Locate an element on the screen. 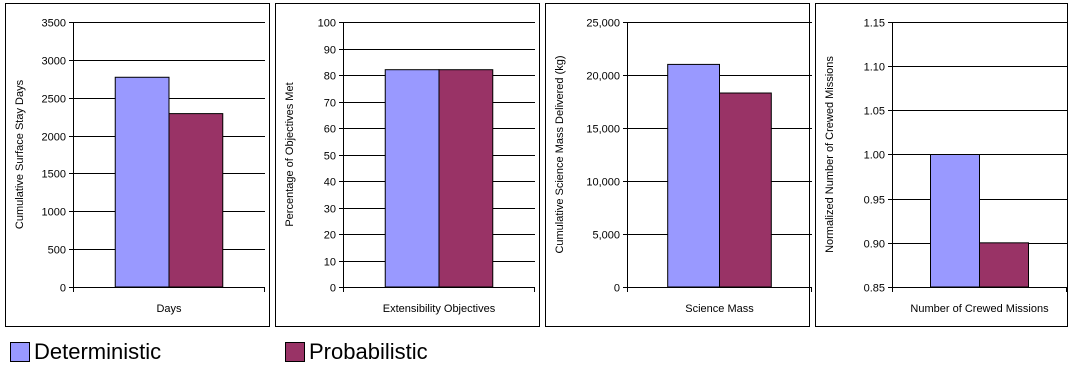 This screenshot has height=365, width=1068. y-tick-label: 1.00 is located at coordinates (874, 156).